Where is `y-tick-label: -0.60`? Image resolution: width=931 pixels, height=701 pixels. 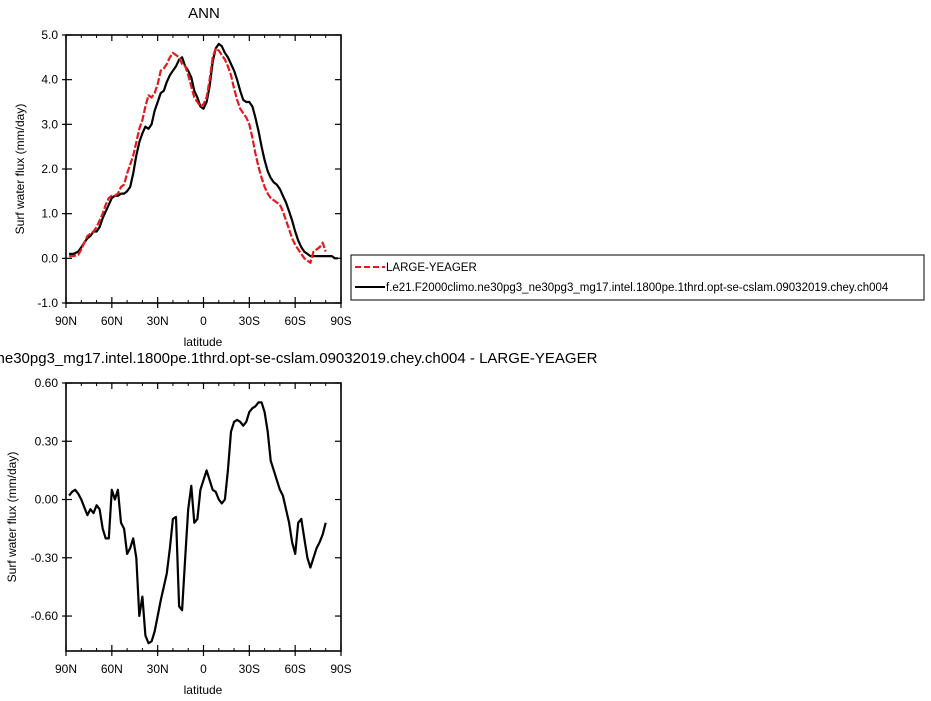 y-tick-label: -0.60 is located at coordinates (45, 616).